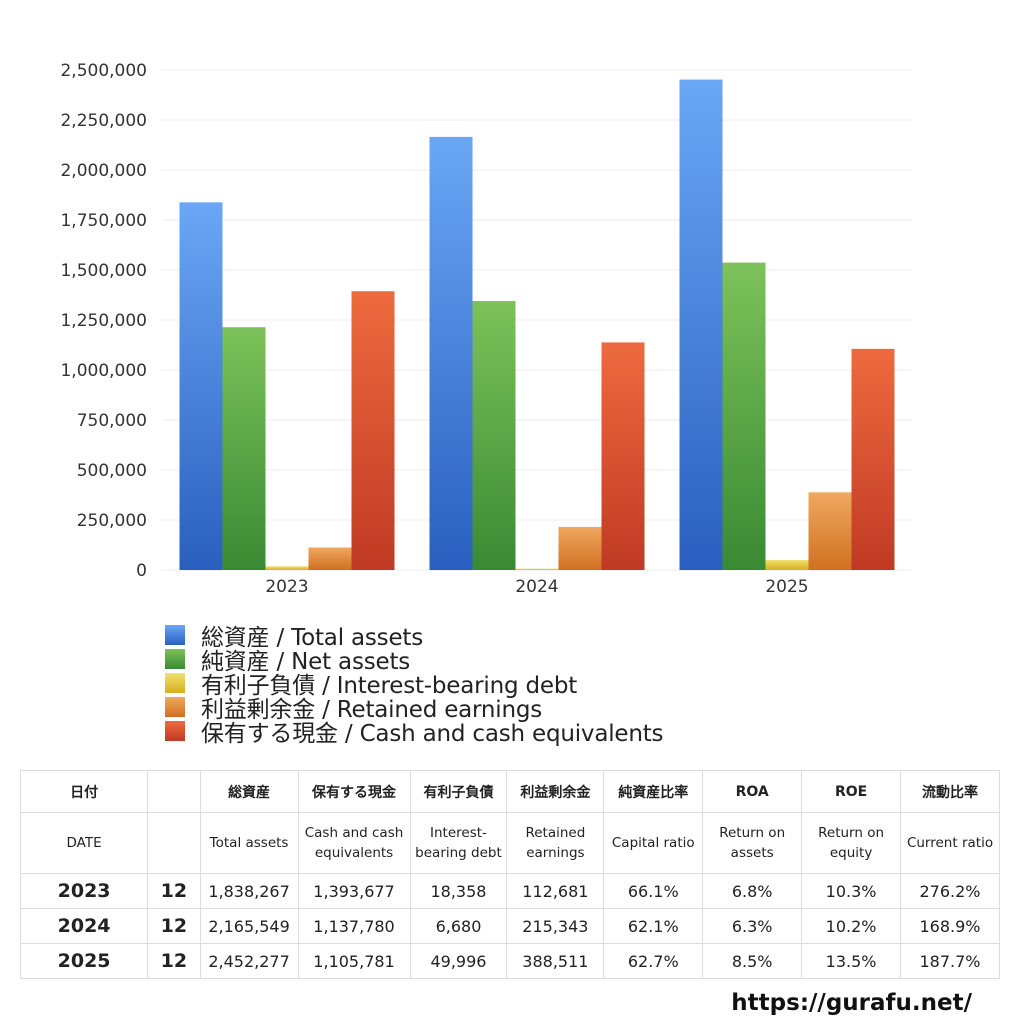  What do you see at coordinates (950, 843) in the screenshot?
I see `header-cell-en: Current ratio` at bounding box center [950, 843].